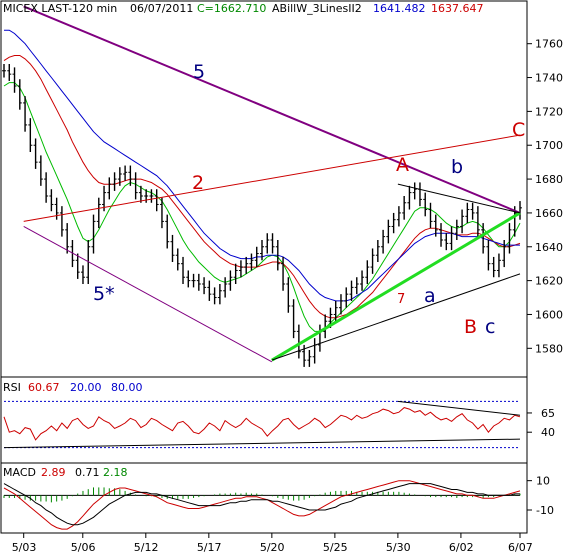 The image size is (582, 554). What do you see at coordinates (430, 296) in the screenshot?
I see `label-a: a` at bounding box center [430, 296].